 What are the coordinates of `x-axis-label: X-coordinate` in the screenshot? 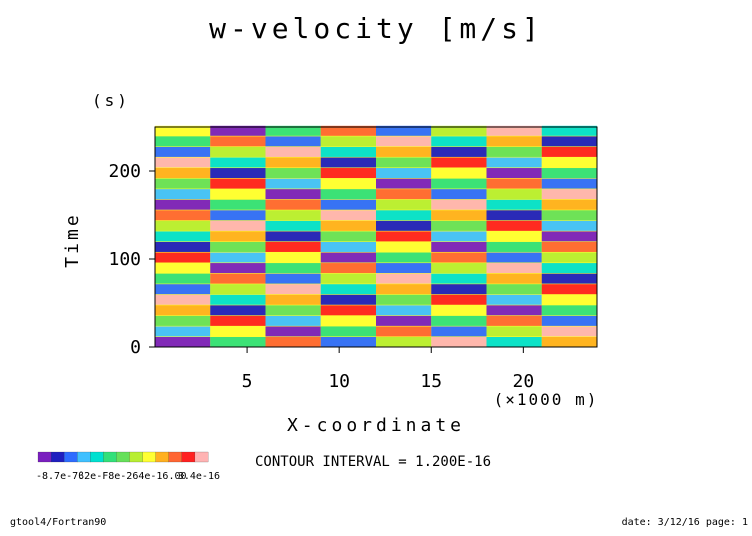 It's located at (376, 425).